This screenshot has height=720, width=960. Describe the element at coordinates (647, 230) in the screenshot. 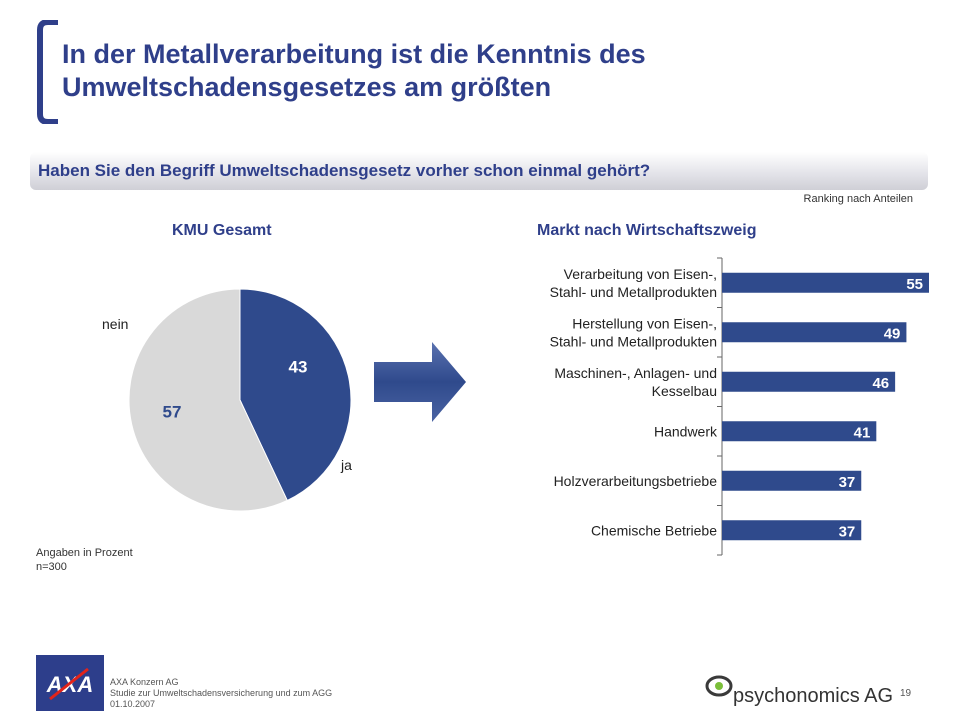

I see `bar-chart-title: Markt nach Wirtschaftszweig` at that location.